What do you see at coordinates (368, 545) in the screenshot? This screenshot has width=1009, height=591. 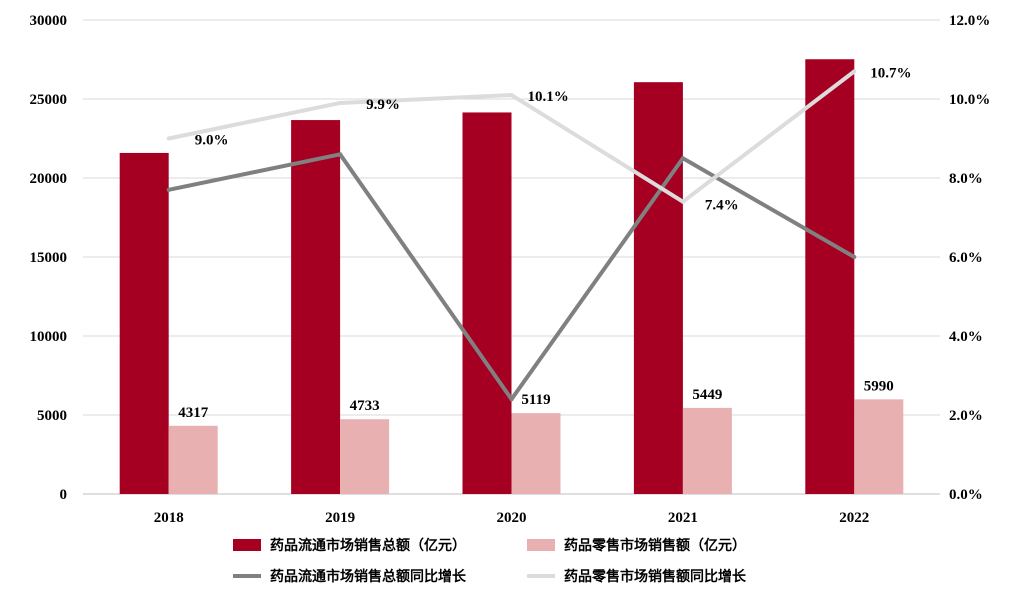 I see `legend-label: 药品流通市场销售总额（亿元）` at bounding box center [368, 545].